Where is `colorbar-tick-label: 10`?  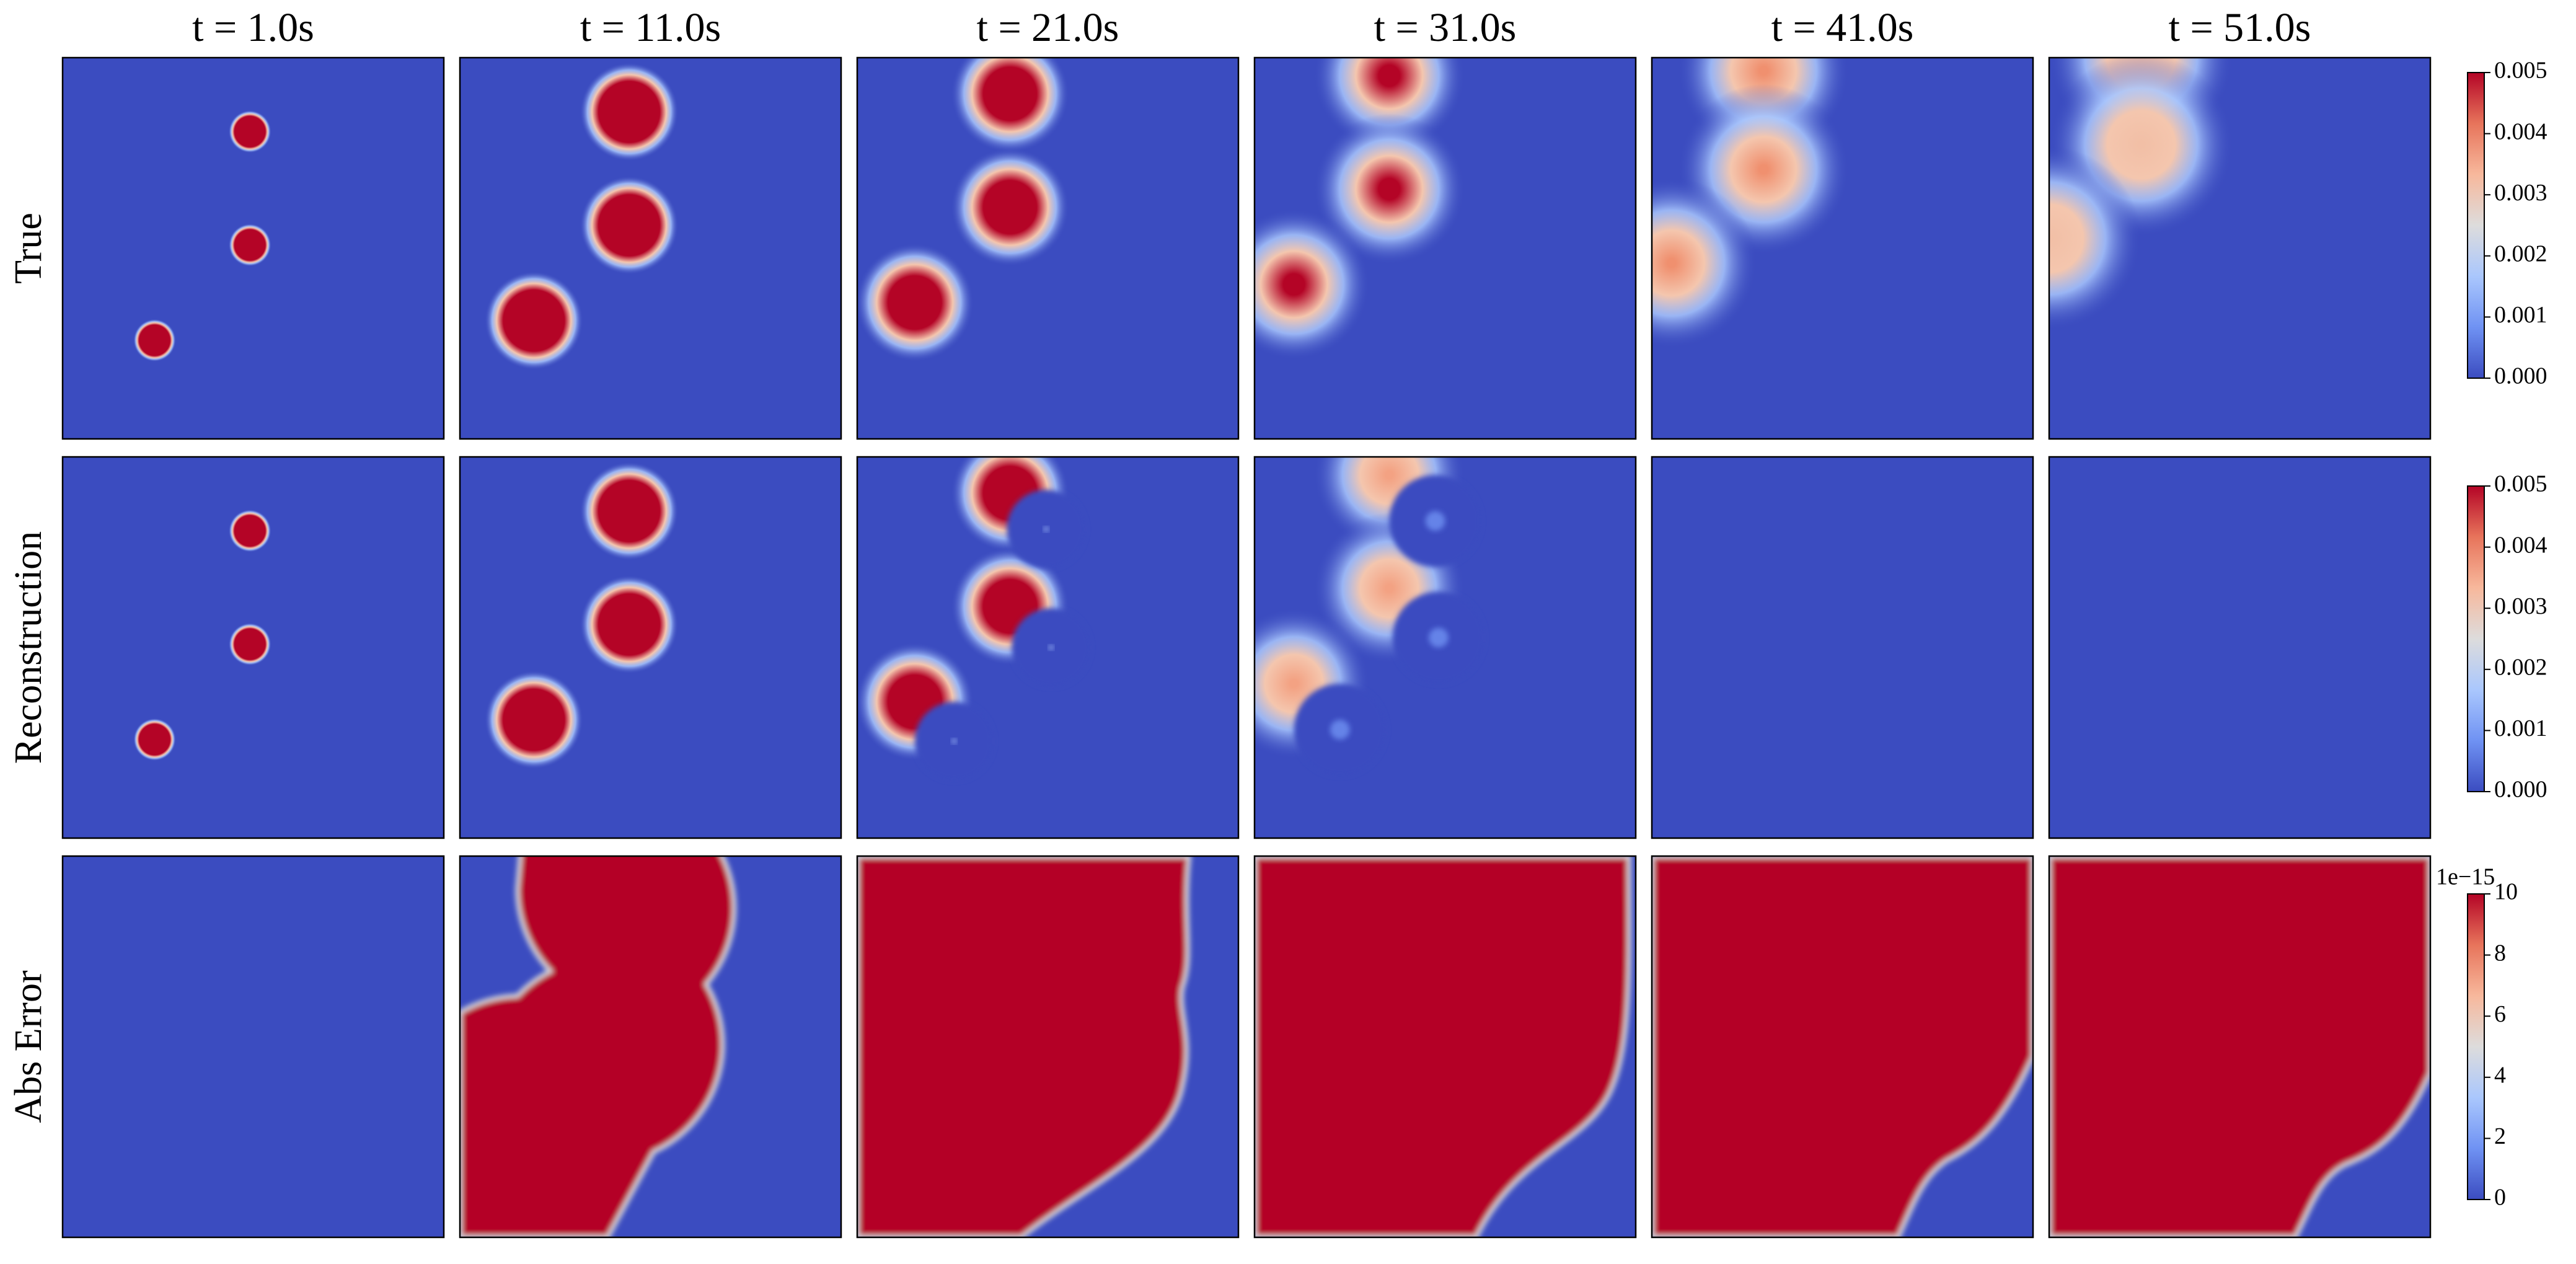 colorbar-tick-label: 10 is located at coordinates (2506, 892).